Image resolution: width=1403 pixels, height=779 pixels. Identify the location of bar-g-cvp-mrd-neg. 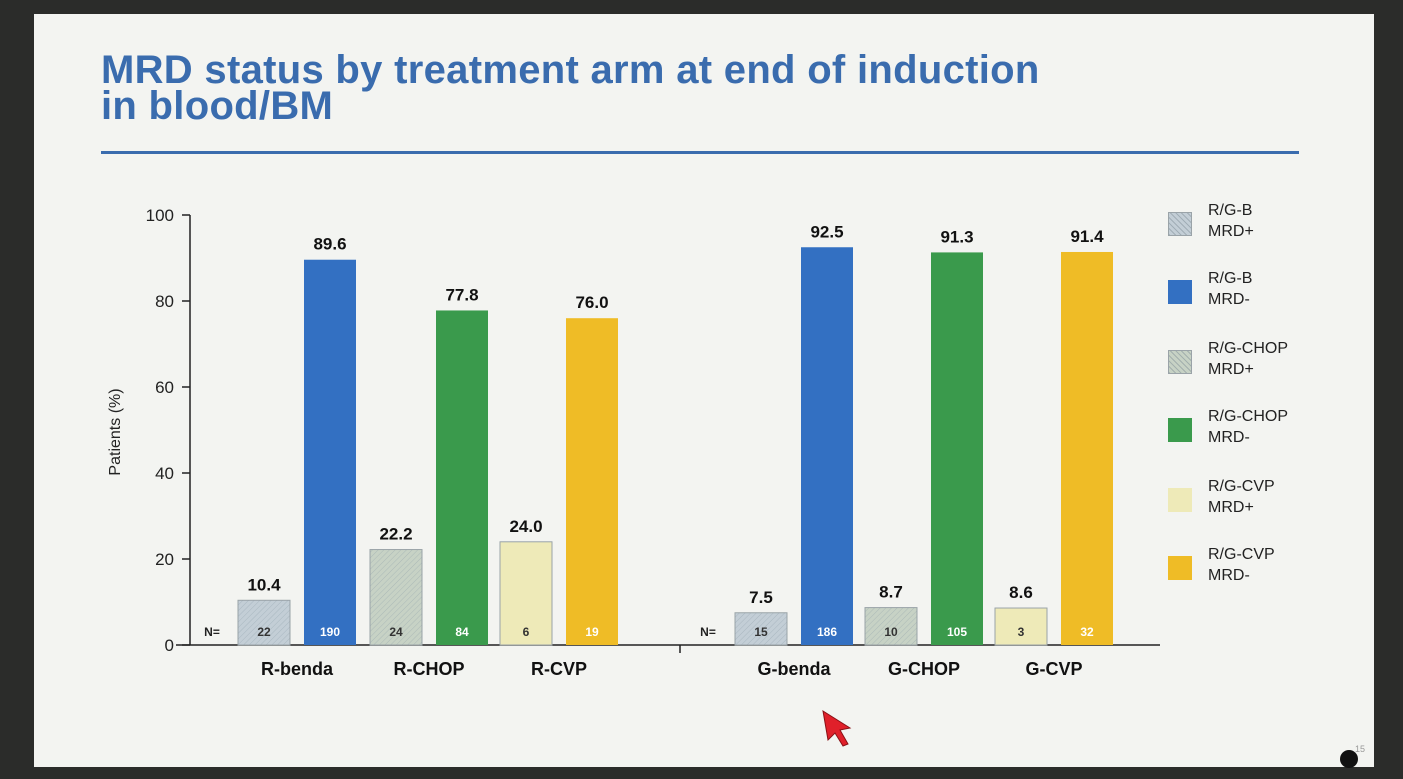
(1087, 448).